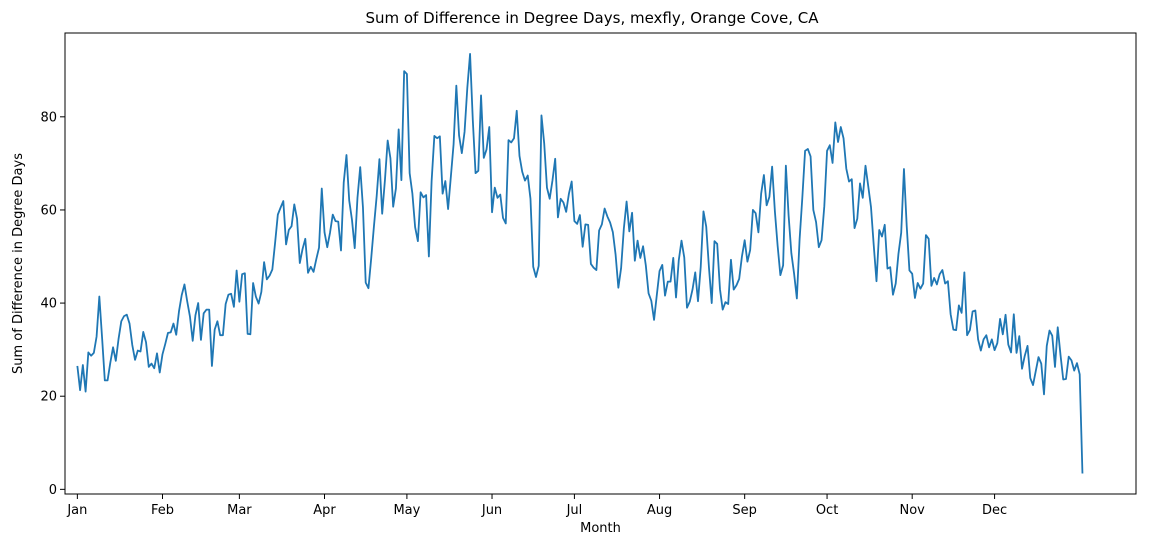 This screenshot has height=545, width=1152. Describe the element at coordinates (659, 510) in the screenshot. I see `x-tick-label: Aug` at that location.